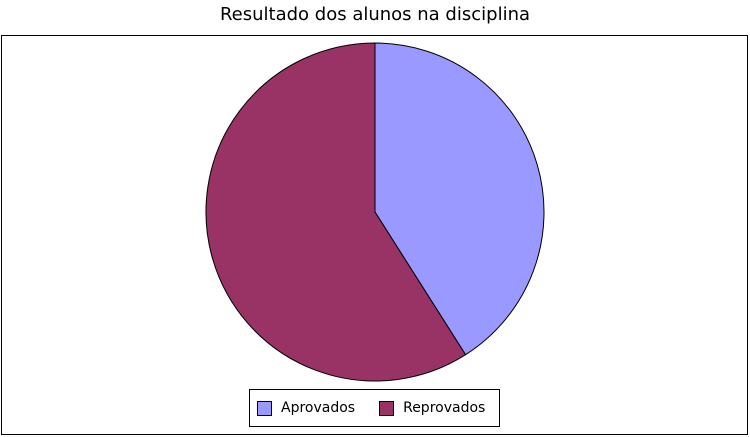 Image resolution: width=750 pixels, height=437 pixels. What do you see at coordinates (264, 408) in the screenshot?
I see `legend-swatch-aprovados` at bounding box center [264, 408].